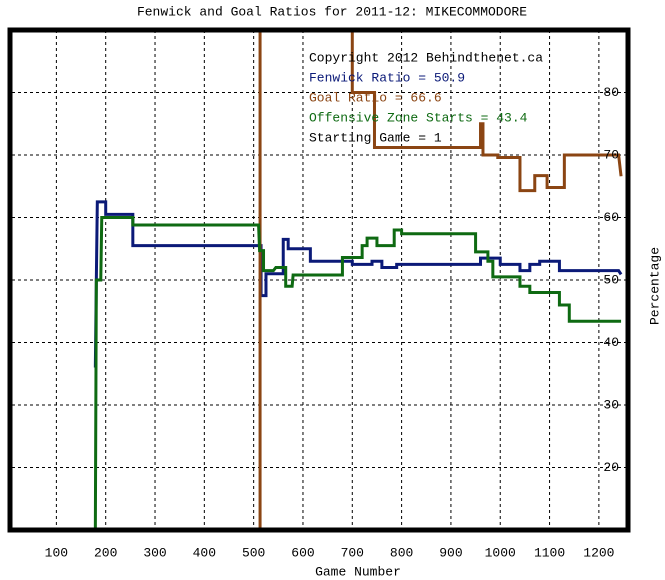 This screenshot has width=665, height=580. What do you see at coordinates (611, 92) in the screenshot?
I see `y-tick-label: 80` at bounding box center [611, 92].